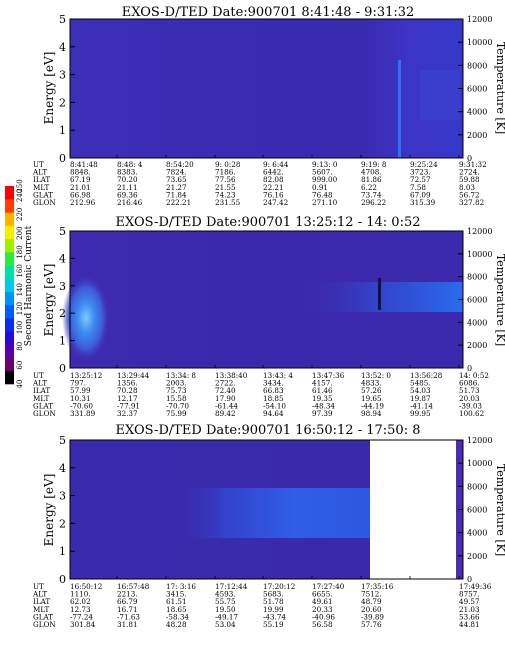 The height and width of the screenshot is (649, 505). Describe the element at coordinates (41, 179) in the screenshot. I see `table-row-label: ILAT` at that location.